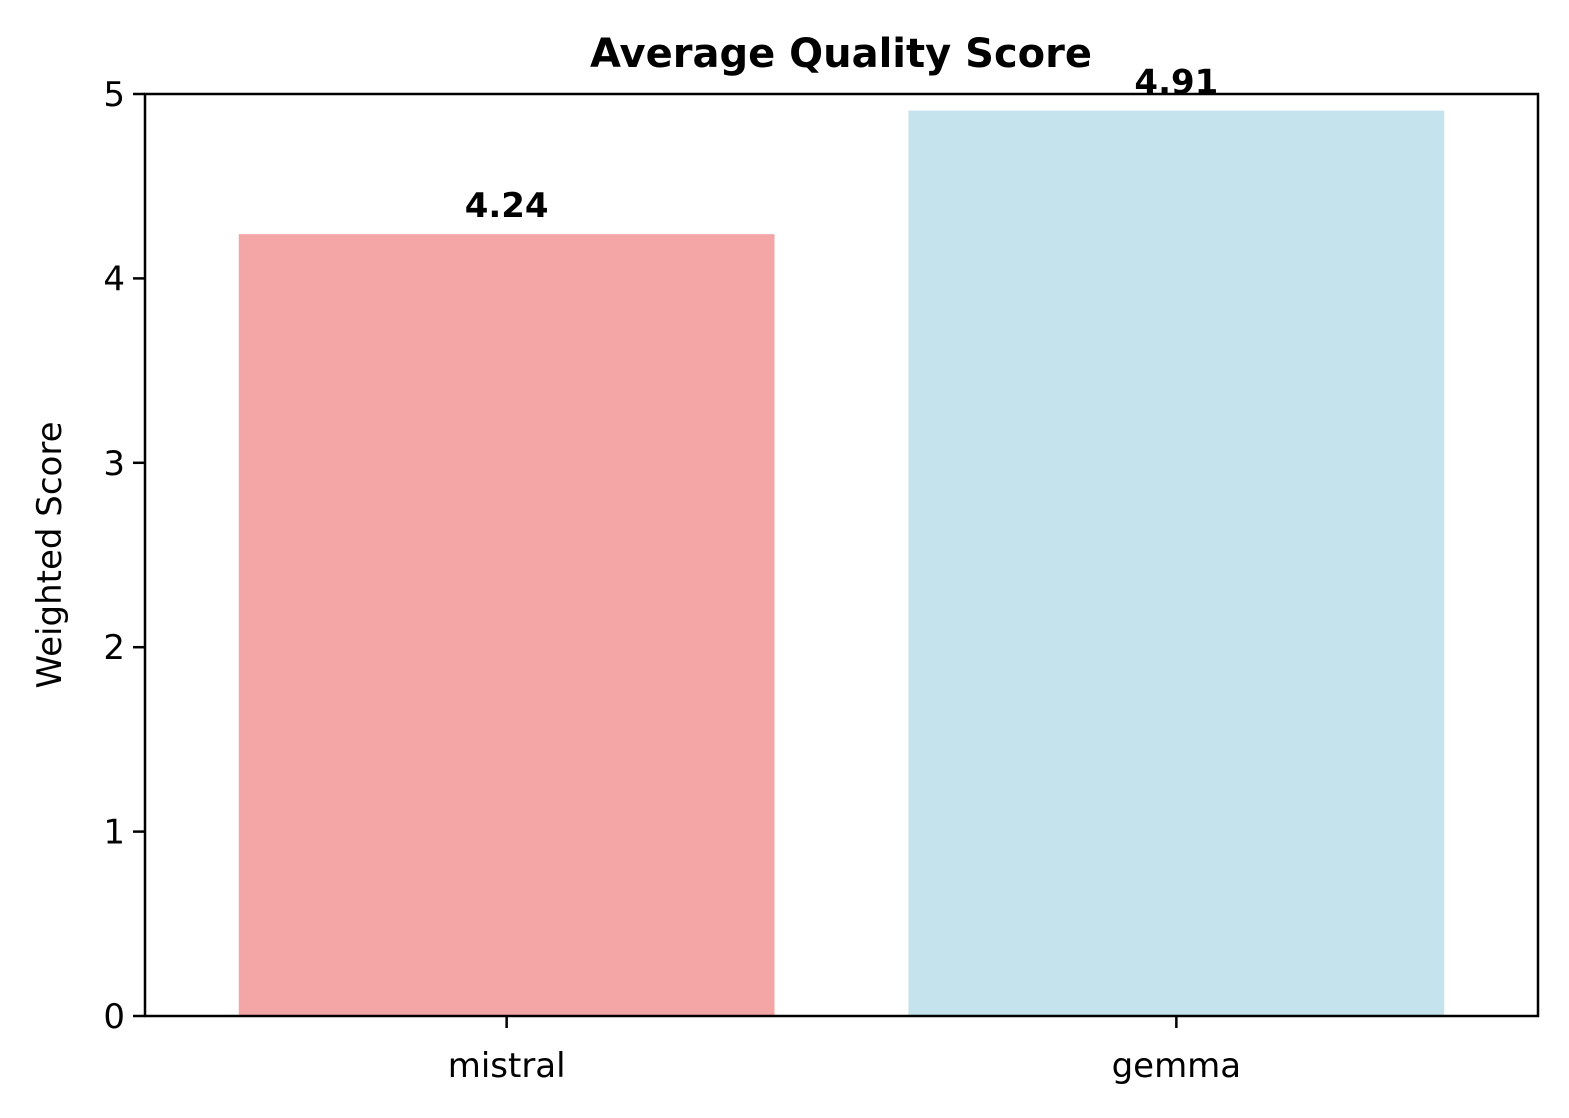 The image size is (1569, 1118). I want to click on y-tick-label-3: 3, so click(114, 464).